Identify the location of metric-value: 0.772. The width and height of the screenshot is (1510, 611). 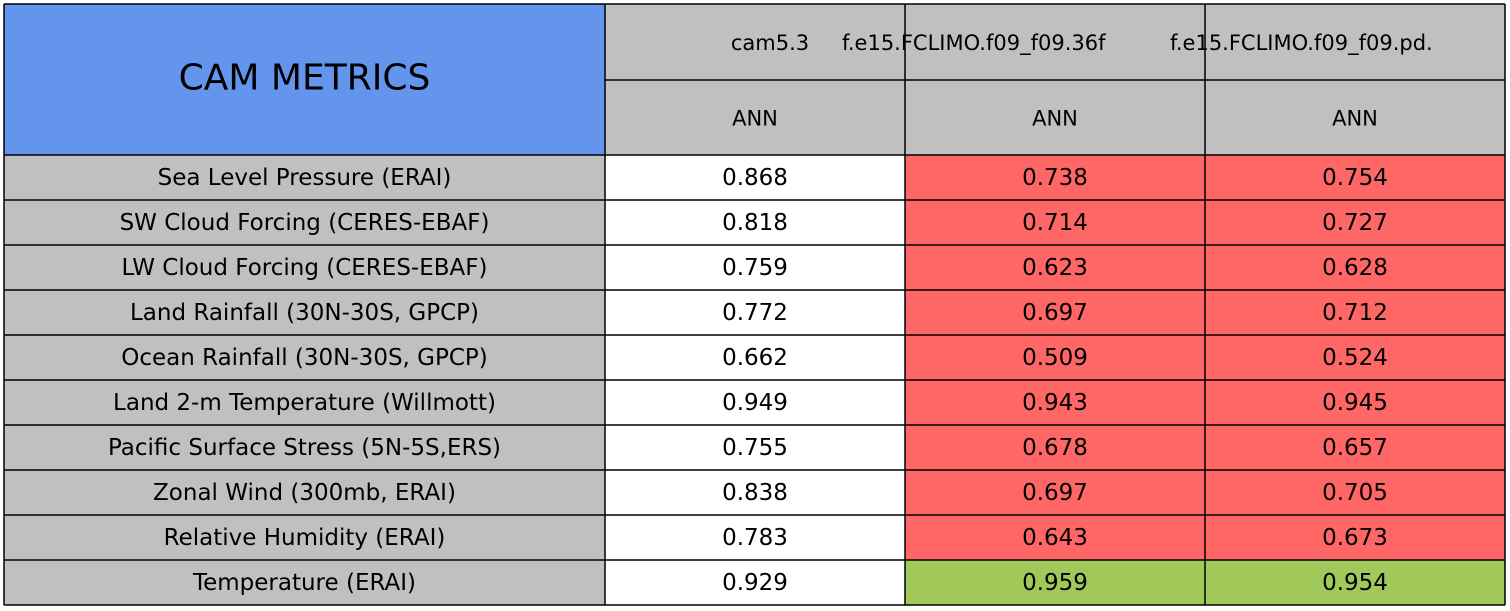
(755, 313).